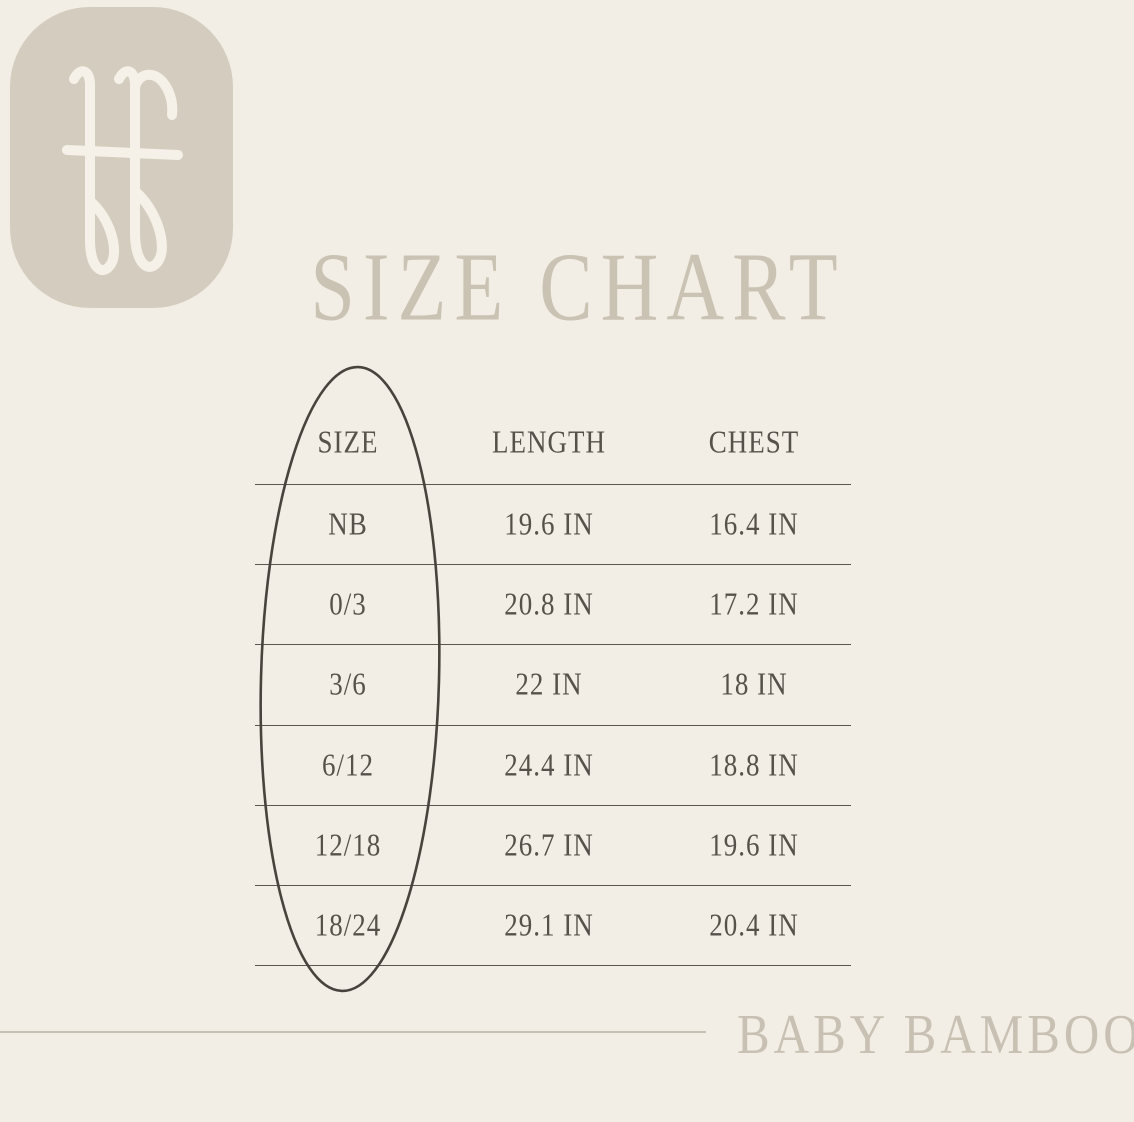 Image resolution: width=1134 pixels, height=1122 pixels. I want to click on size-cell: 3/6, so click(348, 684).